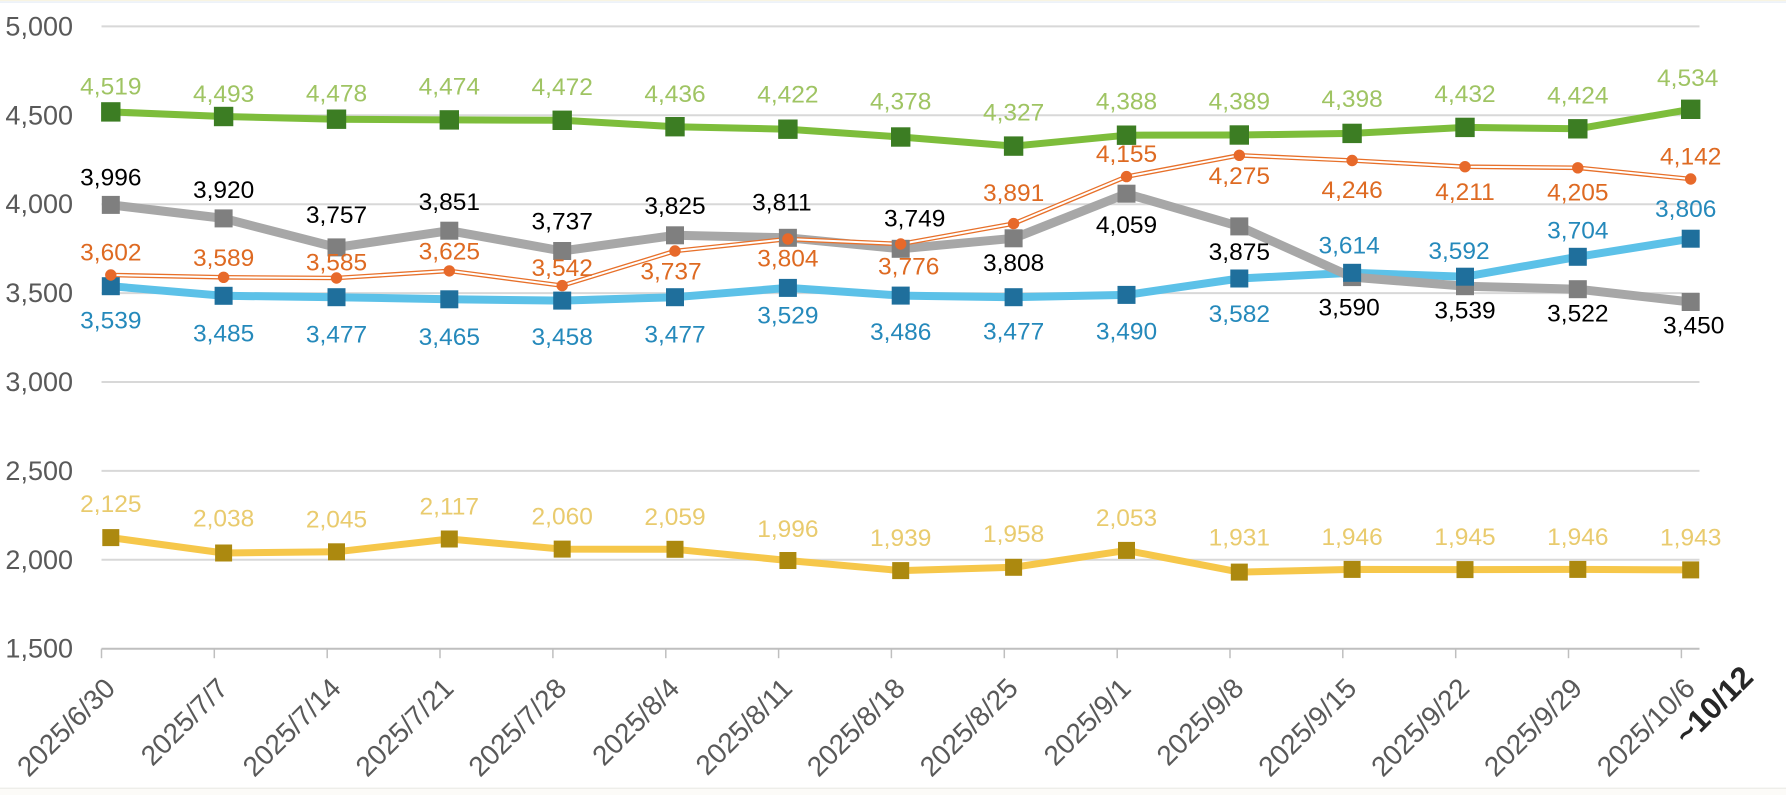 This screenshot has height=795, width=1786. I want to click on svg-text: 4,493, so click(223, 94).